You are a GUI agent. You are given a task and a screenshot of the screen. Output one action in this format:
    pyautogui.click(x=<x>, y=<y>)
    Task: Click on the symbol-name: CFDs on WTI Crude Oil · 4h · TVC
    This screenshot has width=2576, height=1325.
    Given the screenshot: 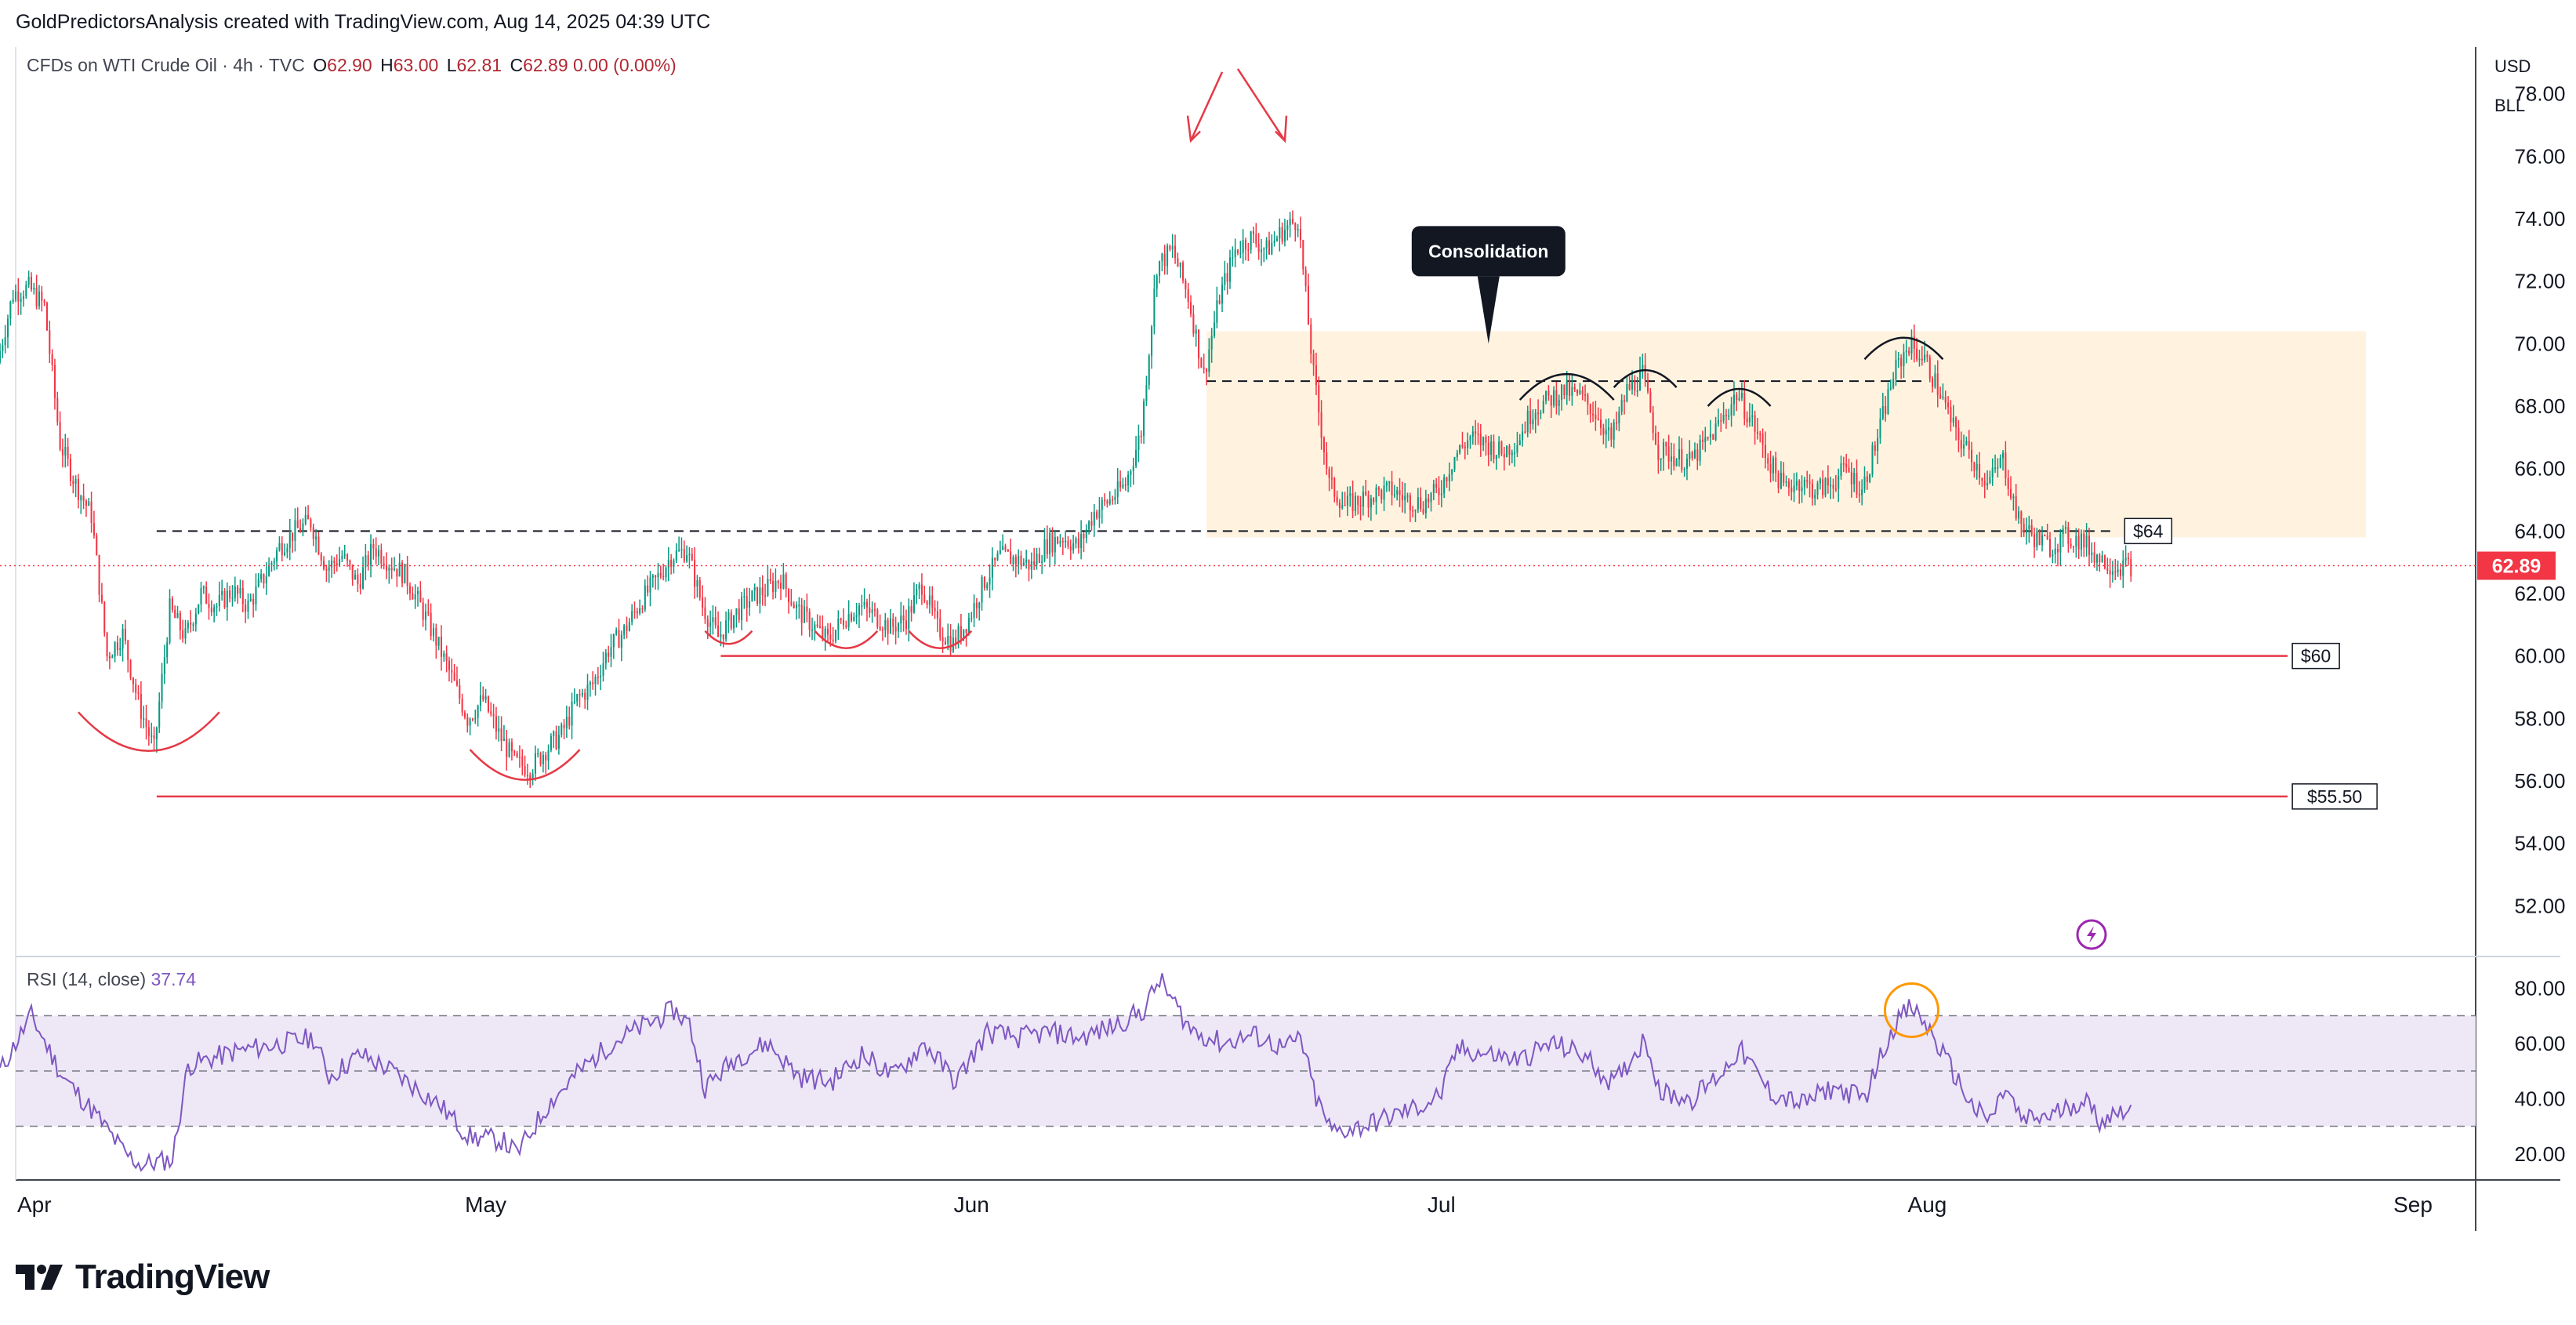 What is the action you would take?
    pyautogui.click(x=166, y=65)
    